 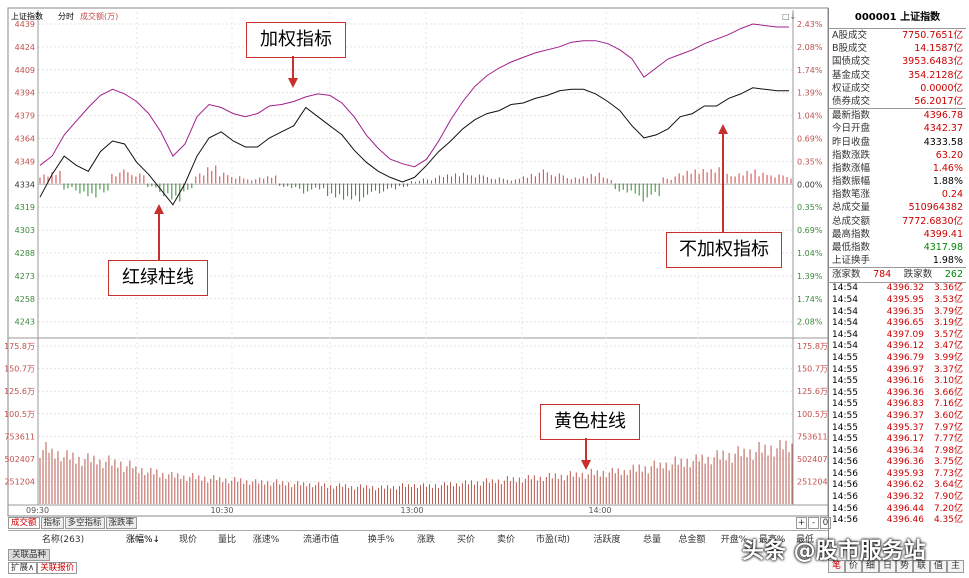 What do you see at coordinates (19, 459) in the screenshot?
I see `volume-tick-label: 502407` at bounding box center [19, 459].